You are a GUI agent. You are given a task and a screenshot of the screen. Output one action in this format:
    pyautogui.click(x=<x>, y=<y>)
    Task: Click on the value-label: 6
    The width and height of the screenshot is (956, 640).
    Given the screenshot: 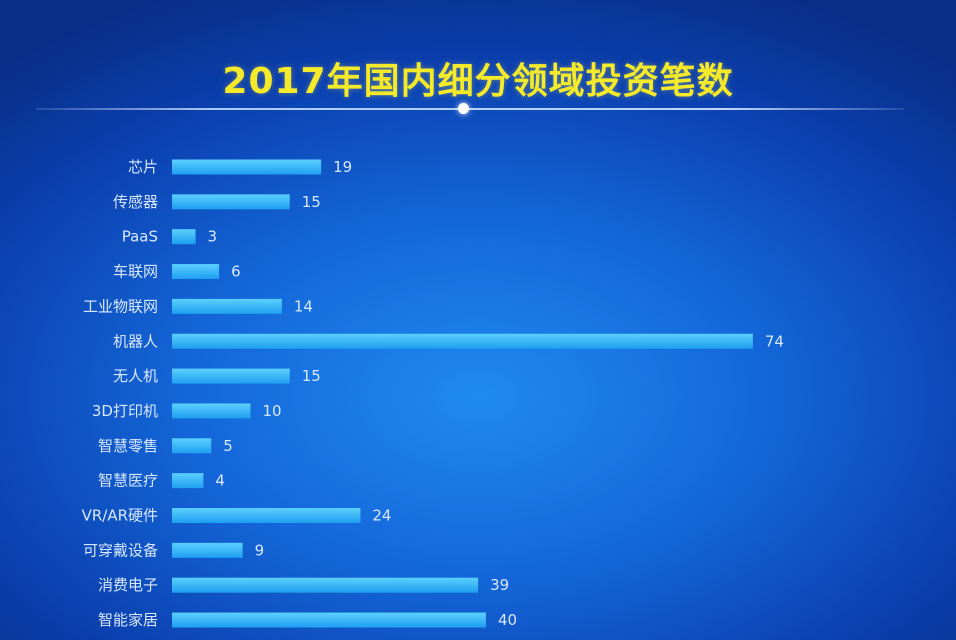 What is the action you would take?
    pyautogui.click(x=236, y=272)
    